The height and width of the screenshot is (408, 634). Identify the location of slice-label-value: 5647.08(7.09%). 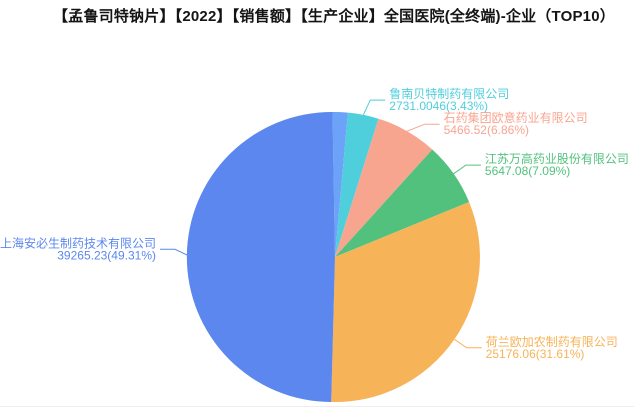
(527, 171).